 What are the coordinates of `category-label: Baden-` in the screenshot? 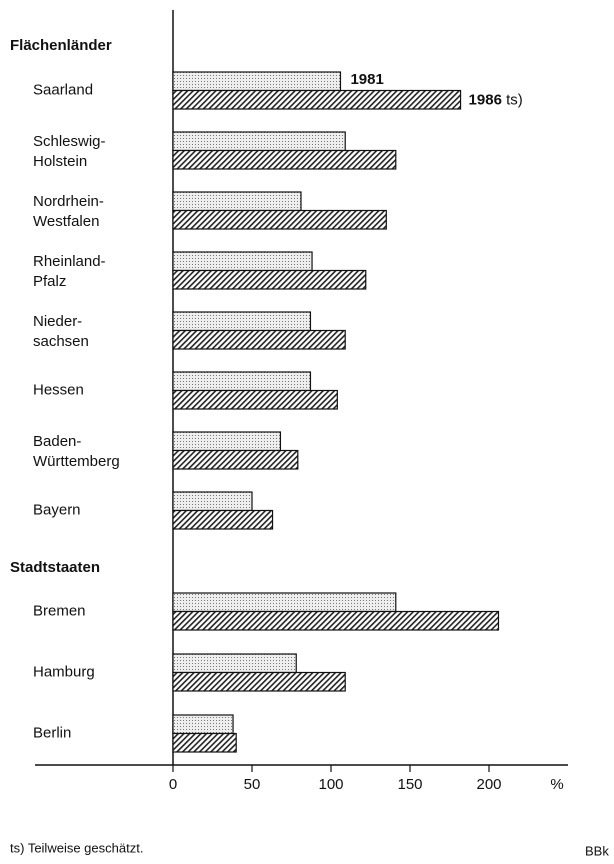 It's located at (57, 441).